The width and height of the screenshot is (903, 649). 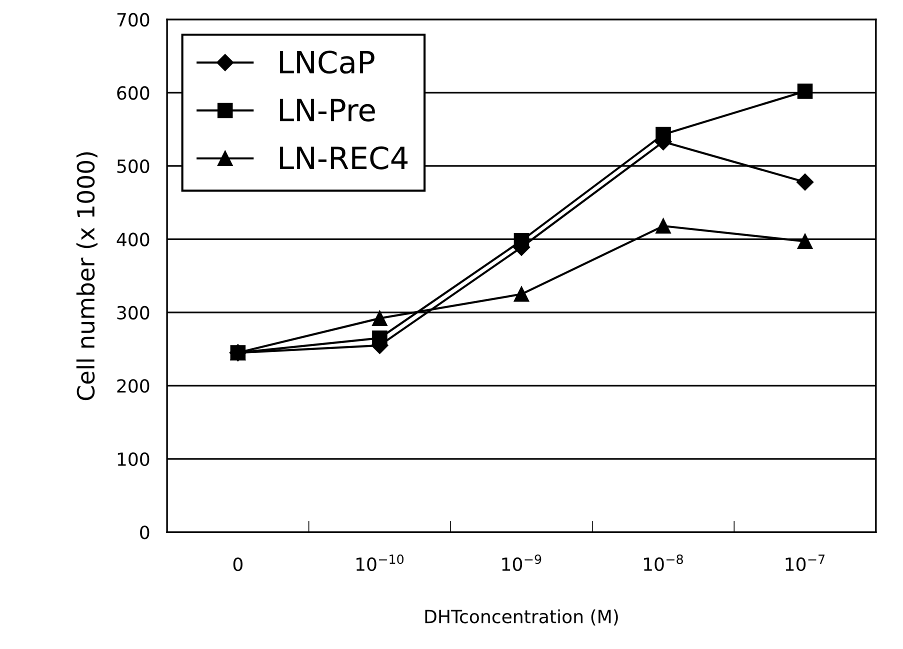 I want to click on x-tick-label: 10$^{−10}$, so click(x=380, y=563).